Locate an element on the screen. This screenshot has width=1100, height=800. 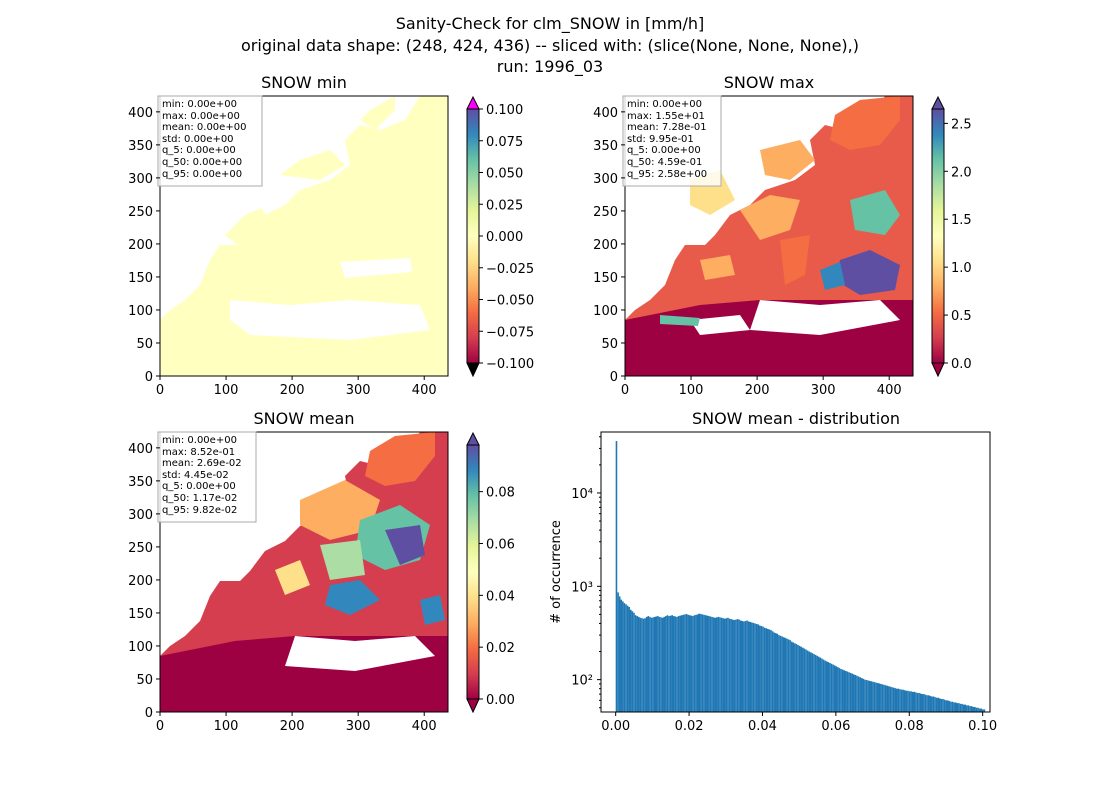
panel-title: SNOW min is located at coordinates (304, 82).